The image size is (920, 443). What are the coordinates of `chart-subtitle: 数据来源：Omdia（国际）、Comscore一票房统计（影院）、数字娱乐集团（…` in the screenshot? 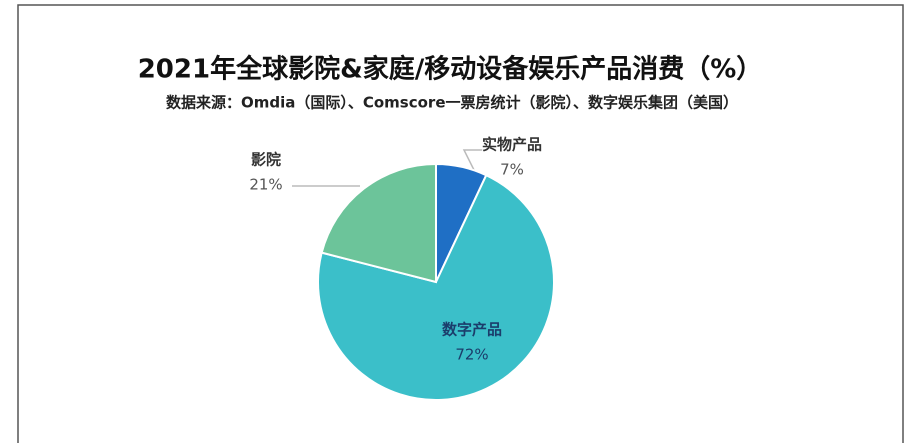 It's located at (452, 103).